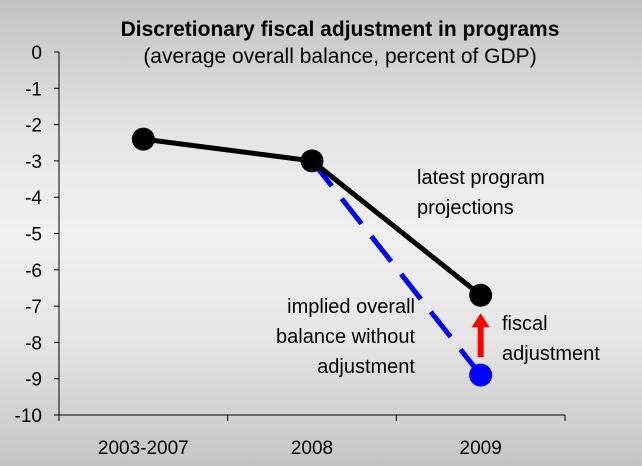 The image size is (642, 466). I want to click on y-tick-label: -10, so click(28, 416).